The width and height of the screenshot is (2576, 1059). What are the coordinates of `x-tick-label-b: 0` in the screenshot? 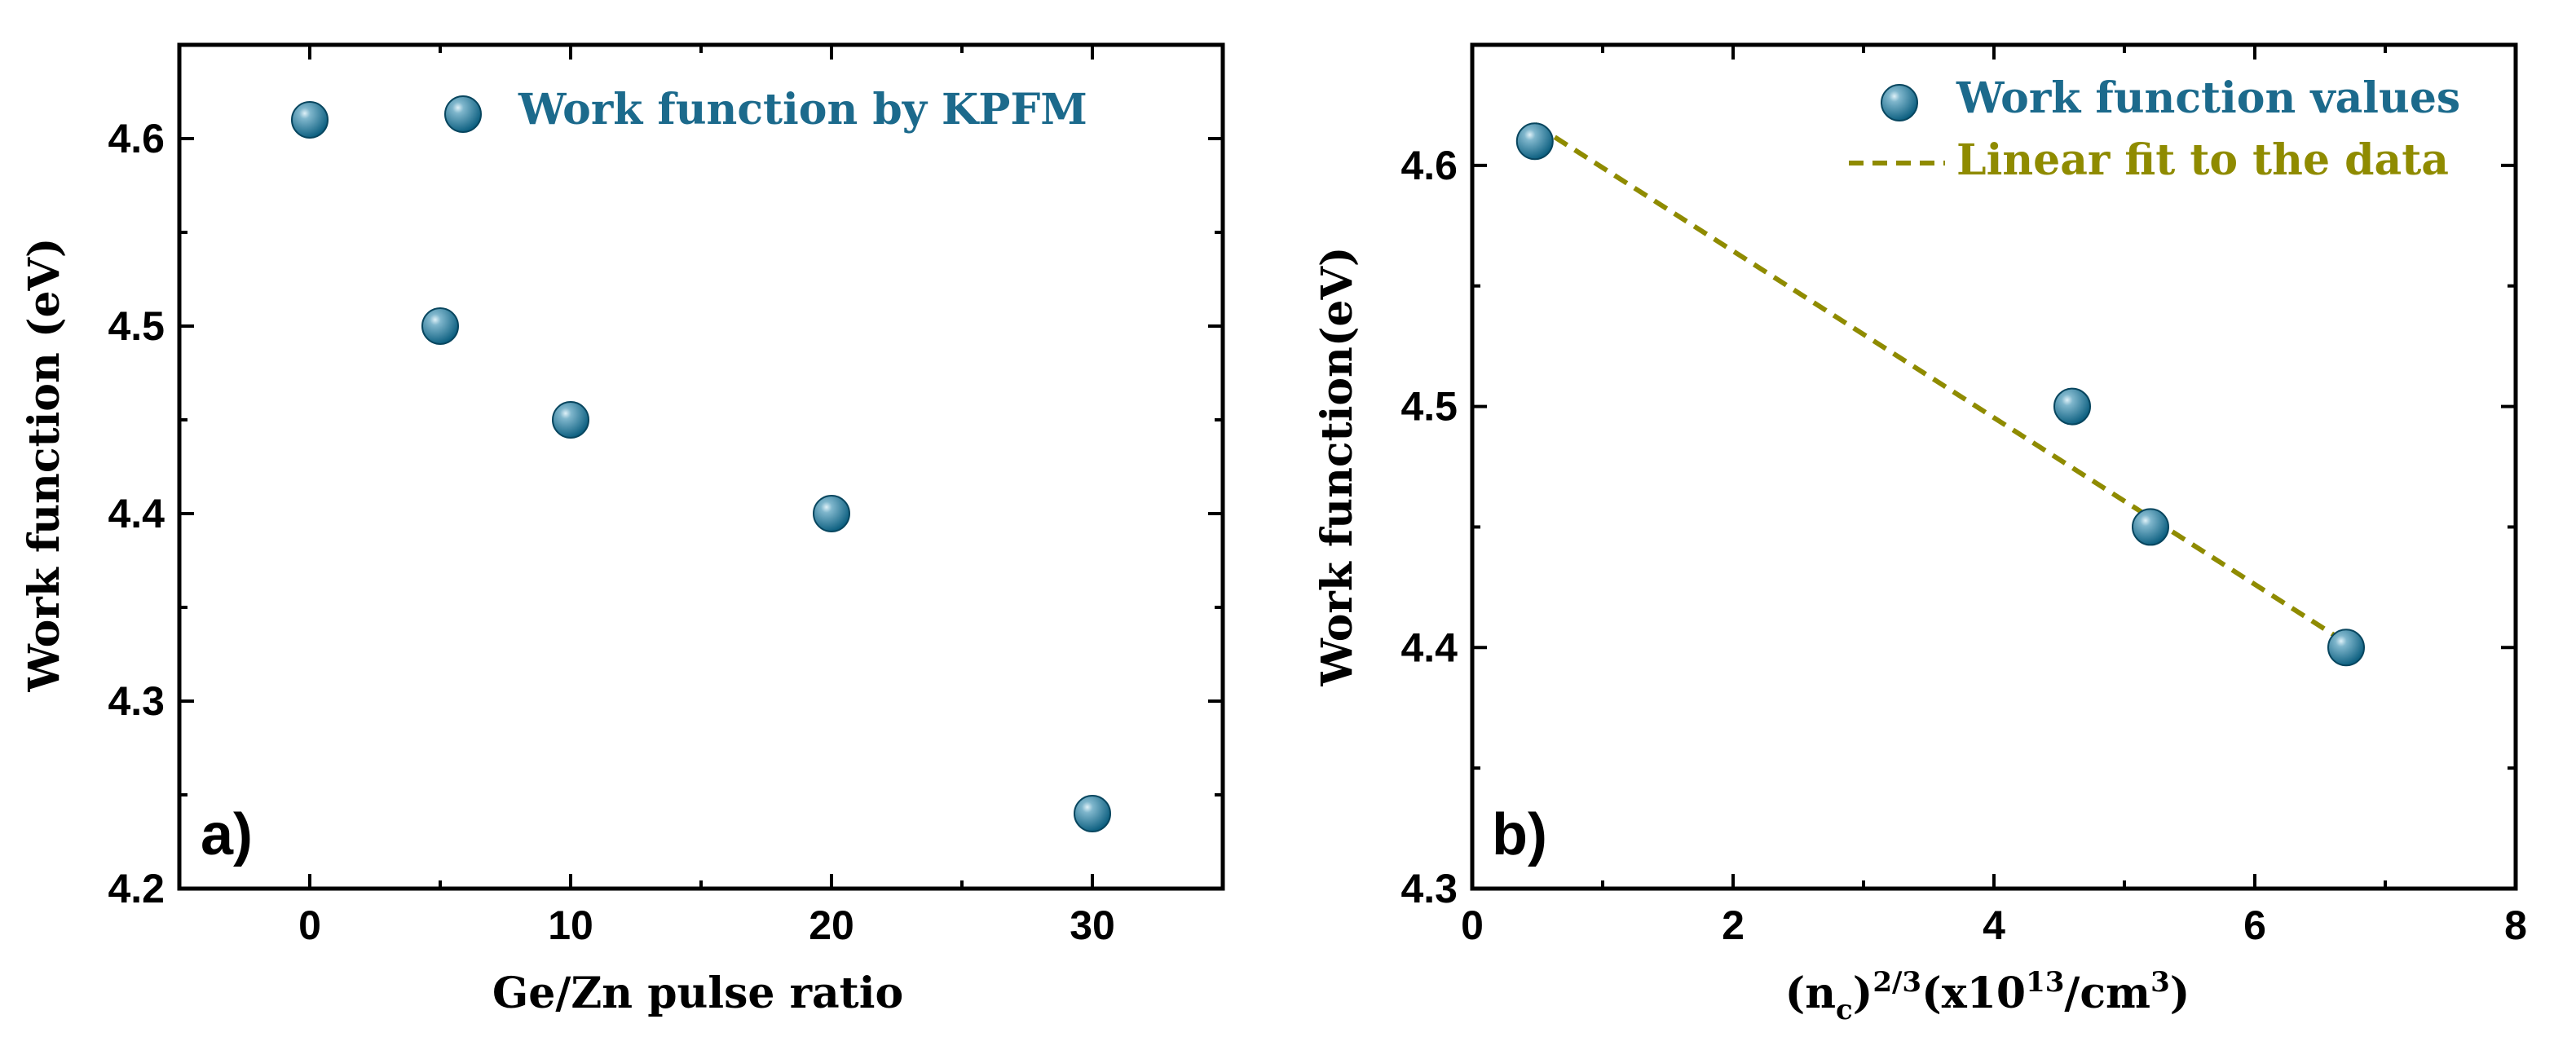 It's located at (1472, 925).